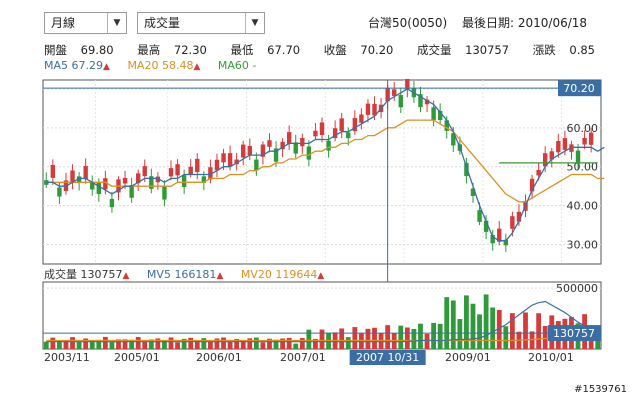 This screenshot has height=400, width=633. Describe the element at coordinates (56, 65) in the screenshot. I see `ma5-label: MA5` at that location.